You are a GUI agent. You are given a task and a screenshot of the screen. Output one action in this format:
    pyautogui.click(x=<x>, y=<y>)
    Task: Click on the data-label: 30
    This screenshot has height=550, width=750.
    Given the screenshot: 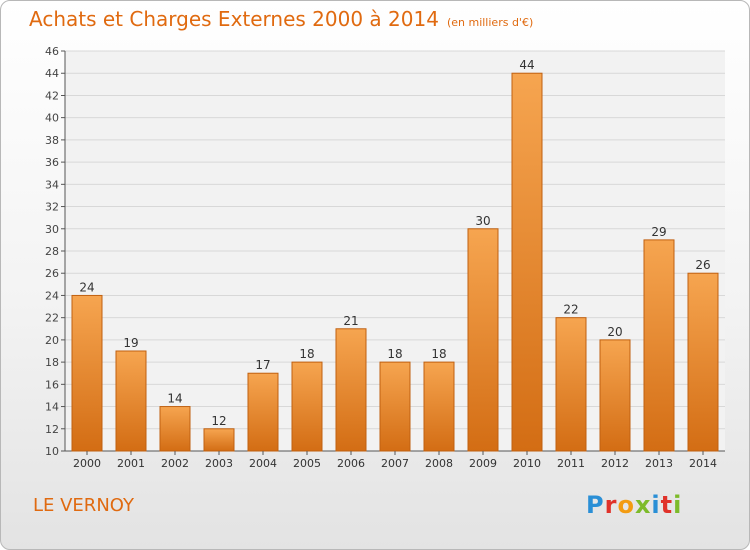 What is the action you would take?
    pyautogui.click(x=482, y=221)
    